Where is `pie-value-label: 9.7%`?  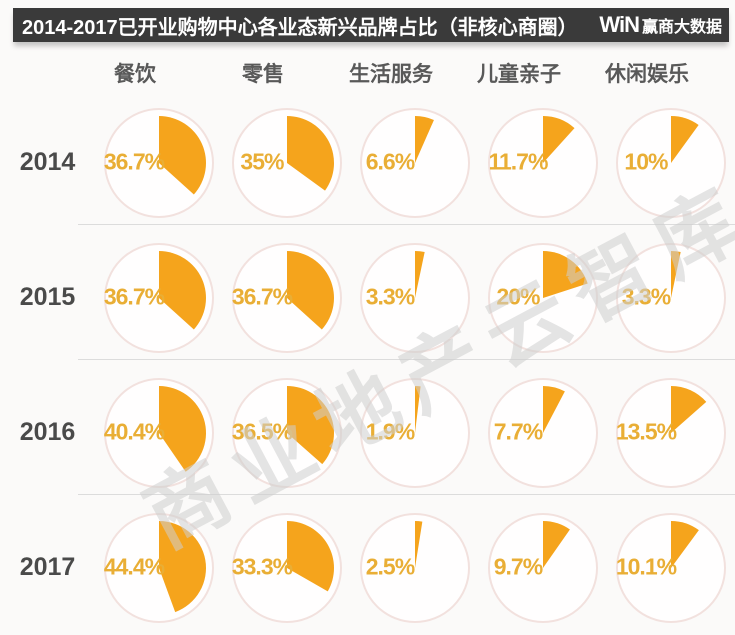
pie-value-label: 9.7% is located at coordinates (518, 565).